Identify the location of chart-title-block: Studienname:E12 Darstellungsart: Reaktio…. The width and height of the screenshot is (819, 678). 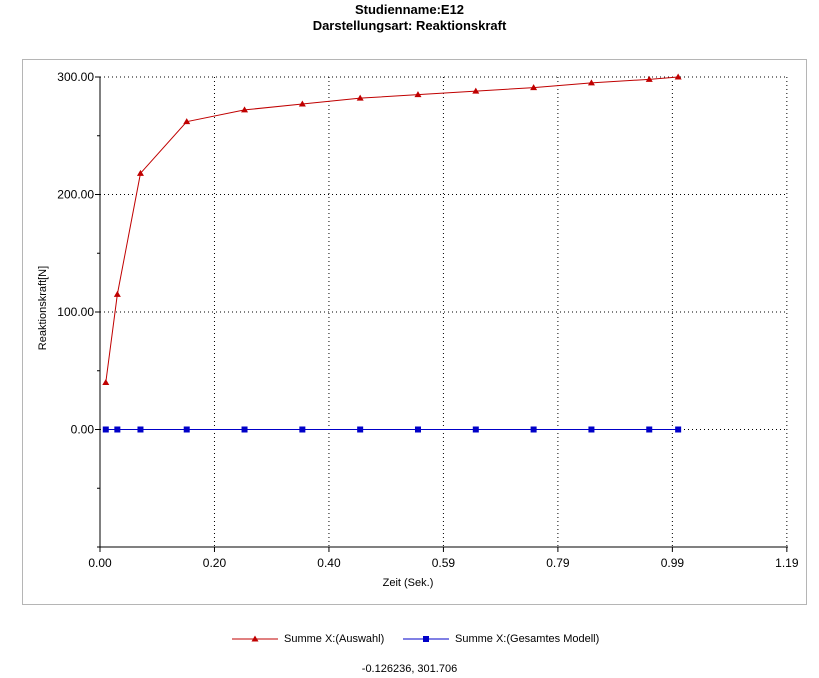
(409, 18).